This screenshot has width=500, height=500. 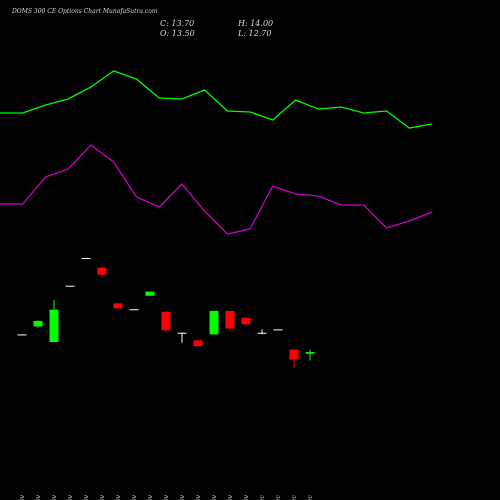 What do you see at coordinates (216, 99) in the screenshot?
I see `indicator-line` at bounding box center [216, 99].